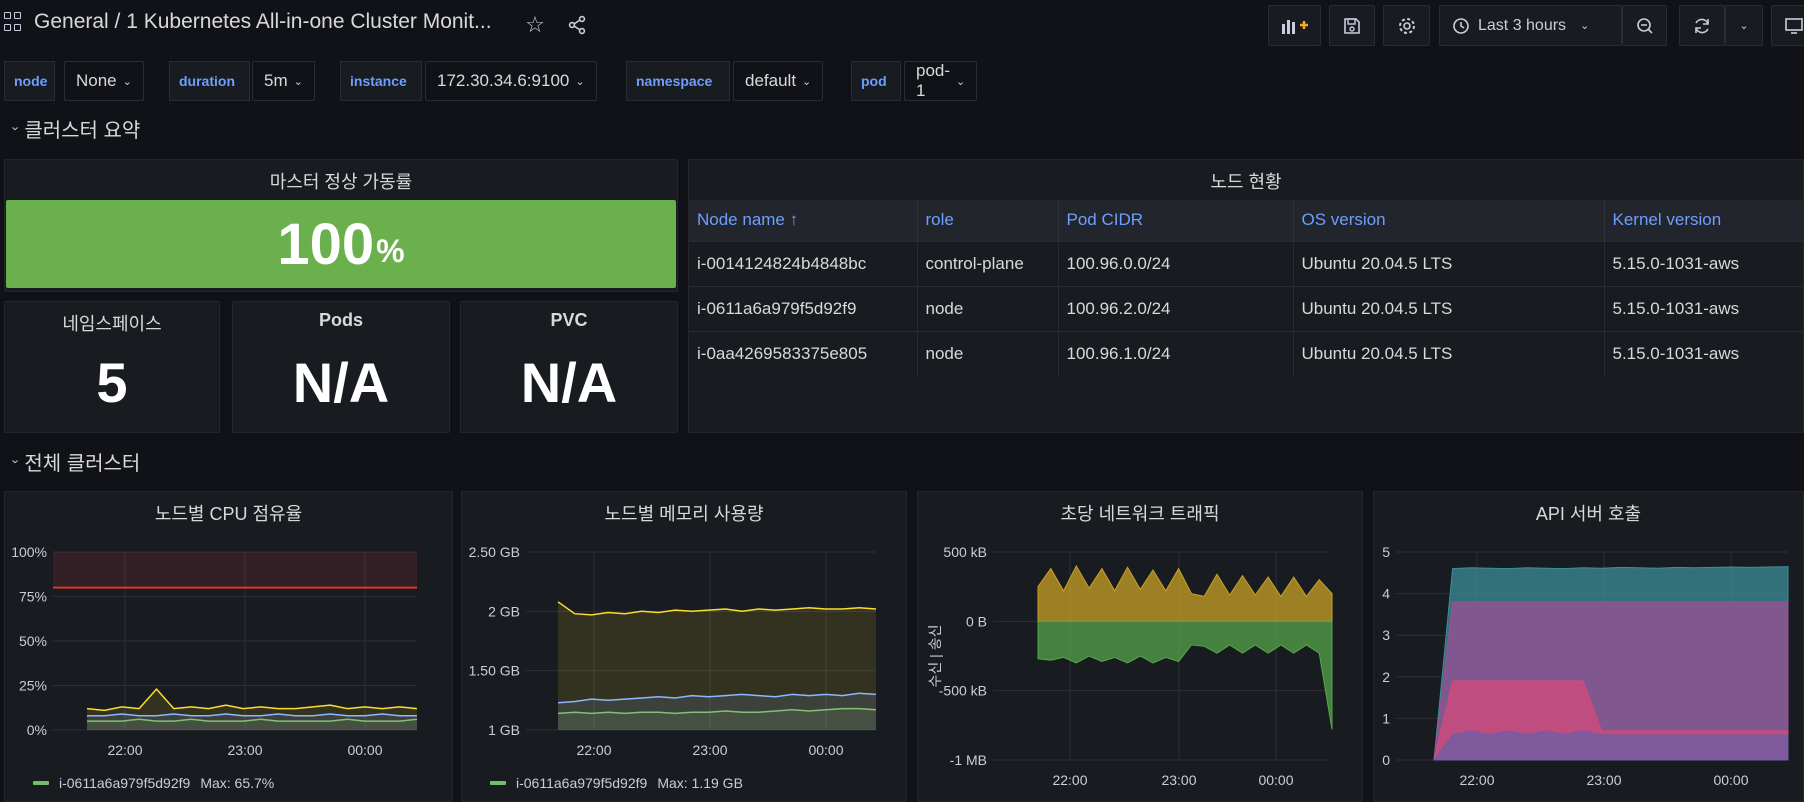 This screenshot has width=1804, height=802. I want to click on dashboard-settings-button, so click(1406, 25).